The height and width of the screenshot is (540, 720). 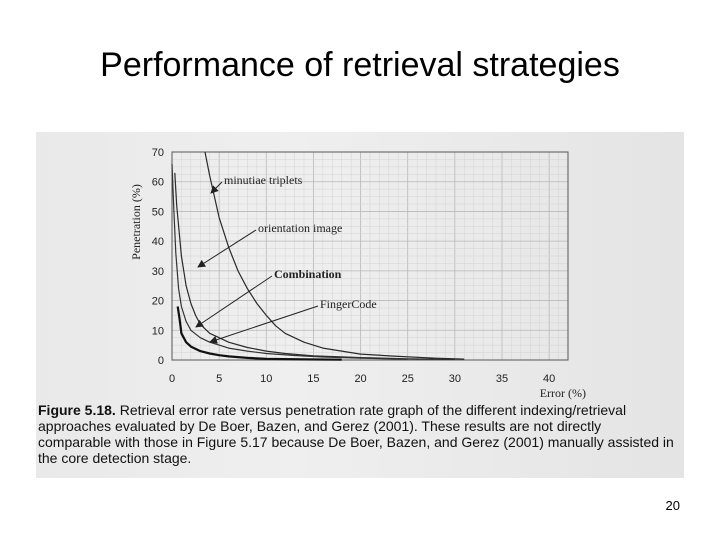 I want to click on annotation-label: FingerCode, so click(x=348, y=304).